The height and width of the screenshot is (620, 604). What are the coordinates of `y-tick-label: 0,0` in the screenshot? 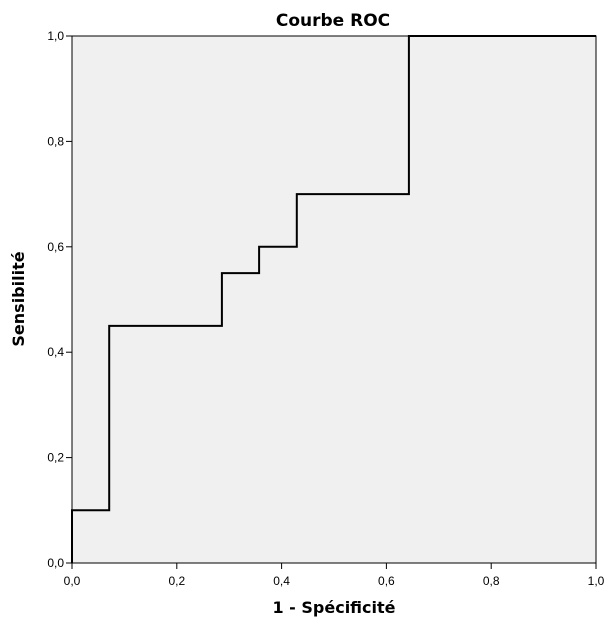 It's located at (55, 563).